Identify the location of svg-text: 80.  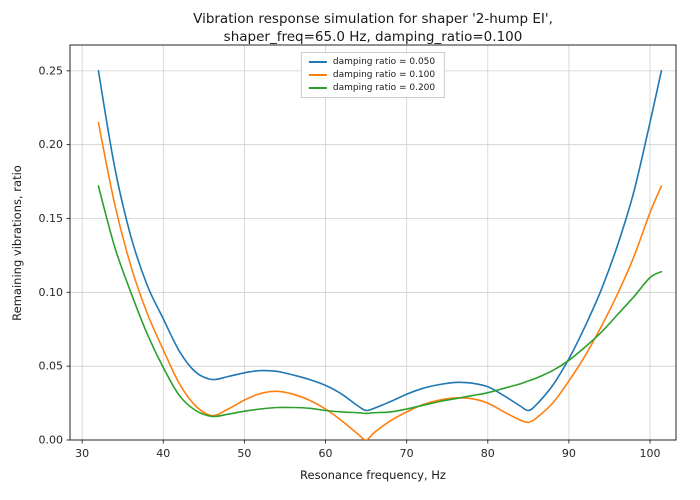
(488, 453).